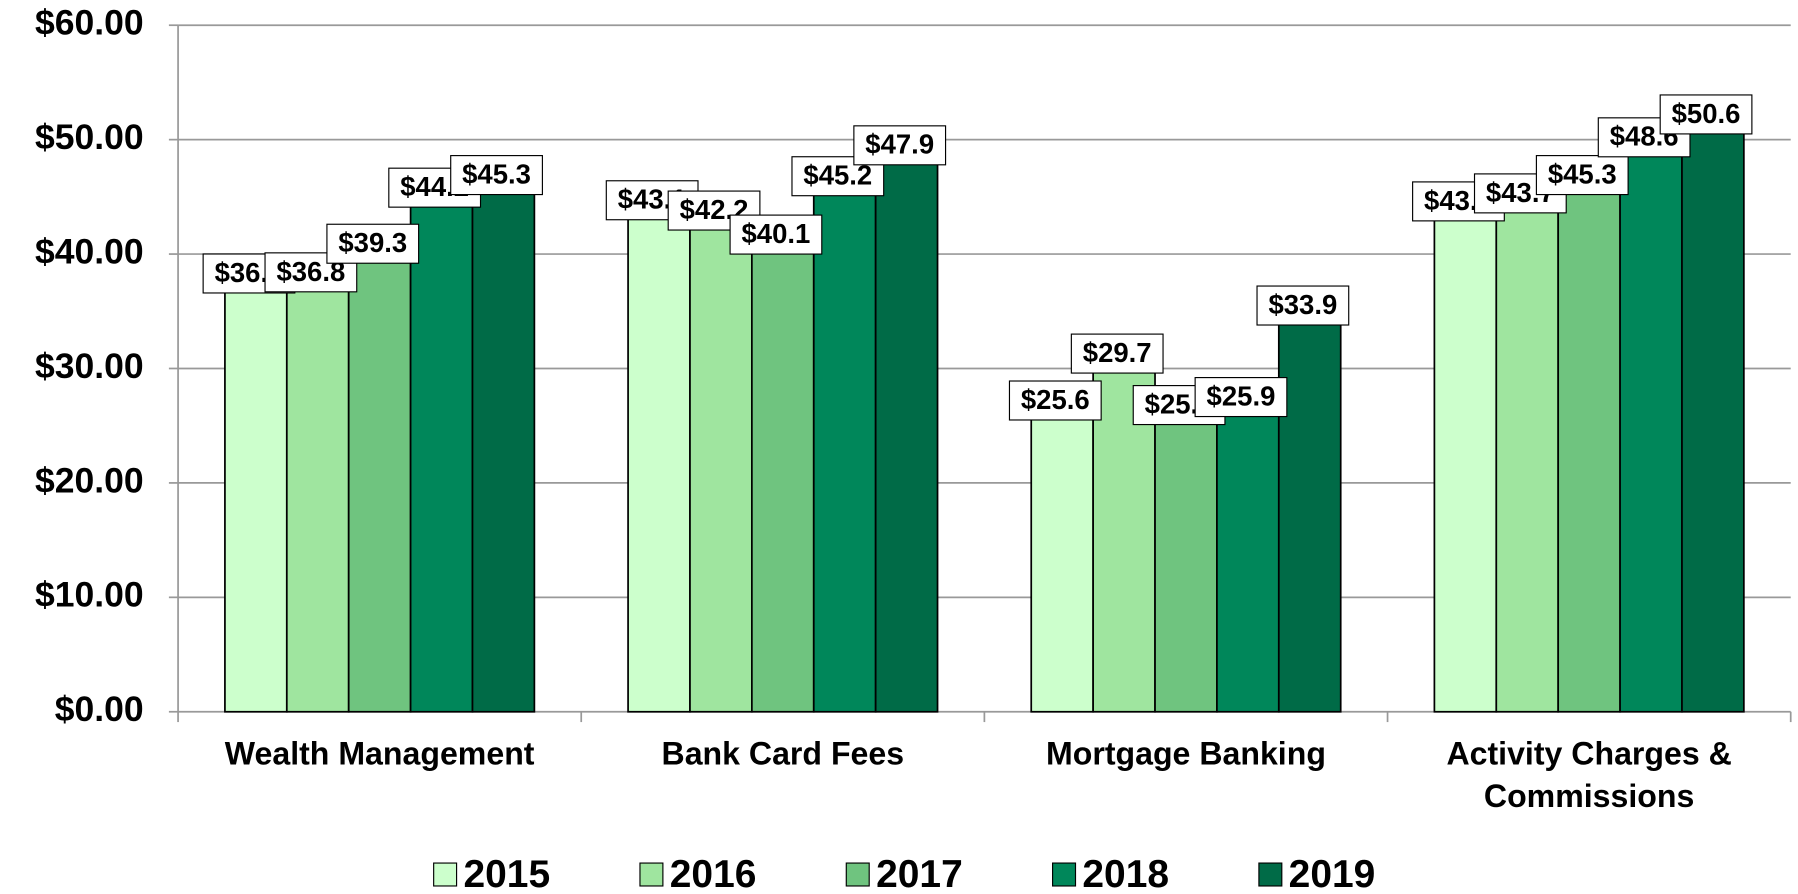  I want to click on legend-label: 2018, so click(1125, 873).